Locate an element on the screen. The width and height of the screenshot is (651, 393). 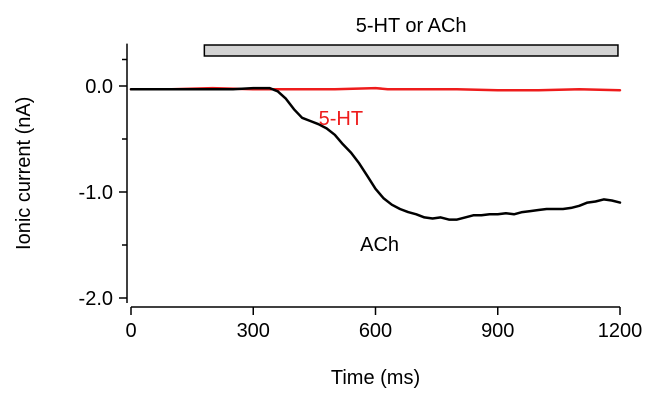
x-tick-label: 300 is located at coordinates (253, 331).